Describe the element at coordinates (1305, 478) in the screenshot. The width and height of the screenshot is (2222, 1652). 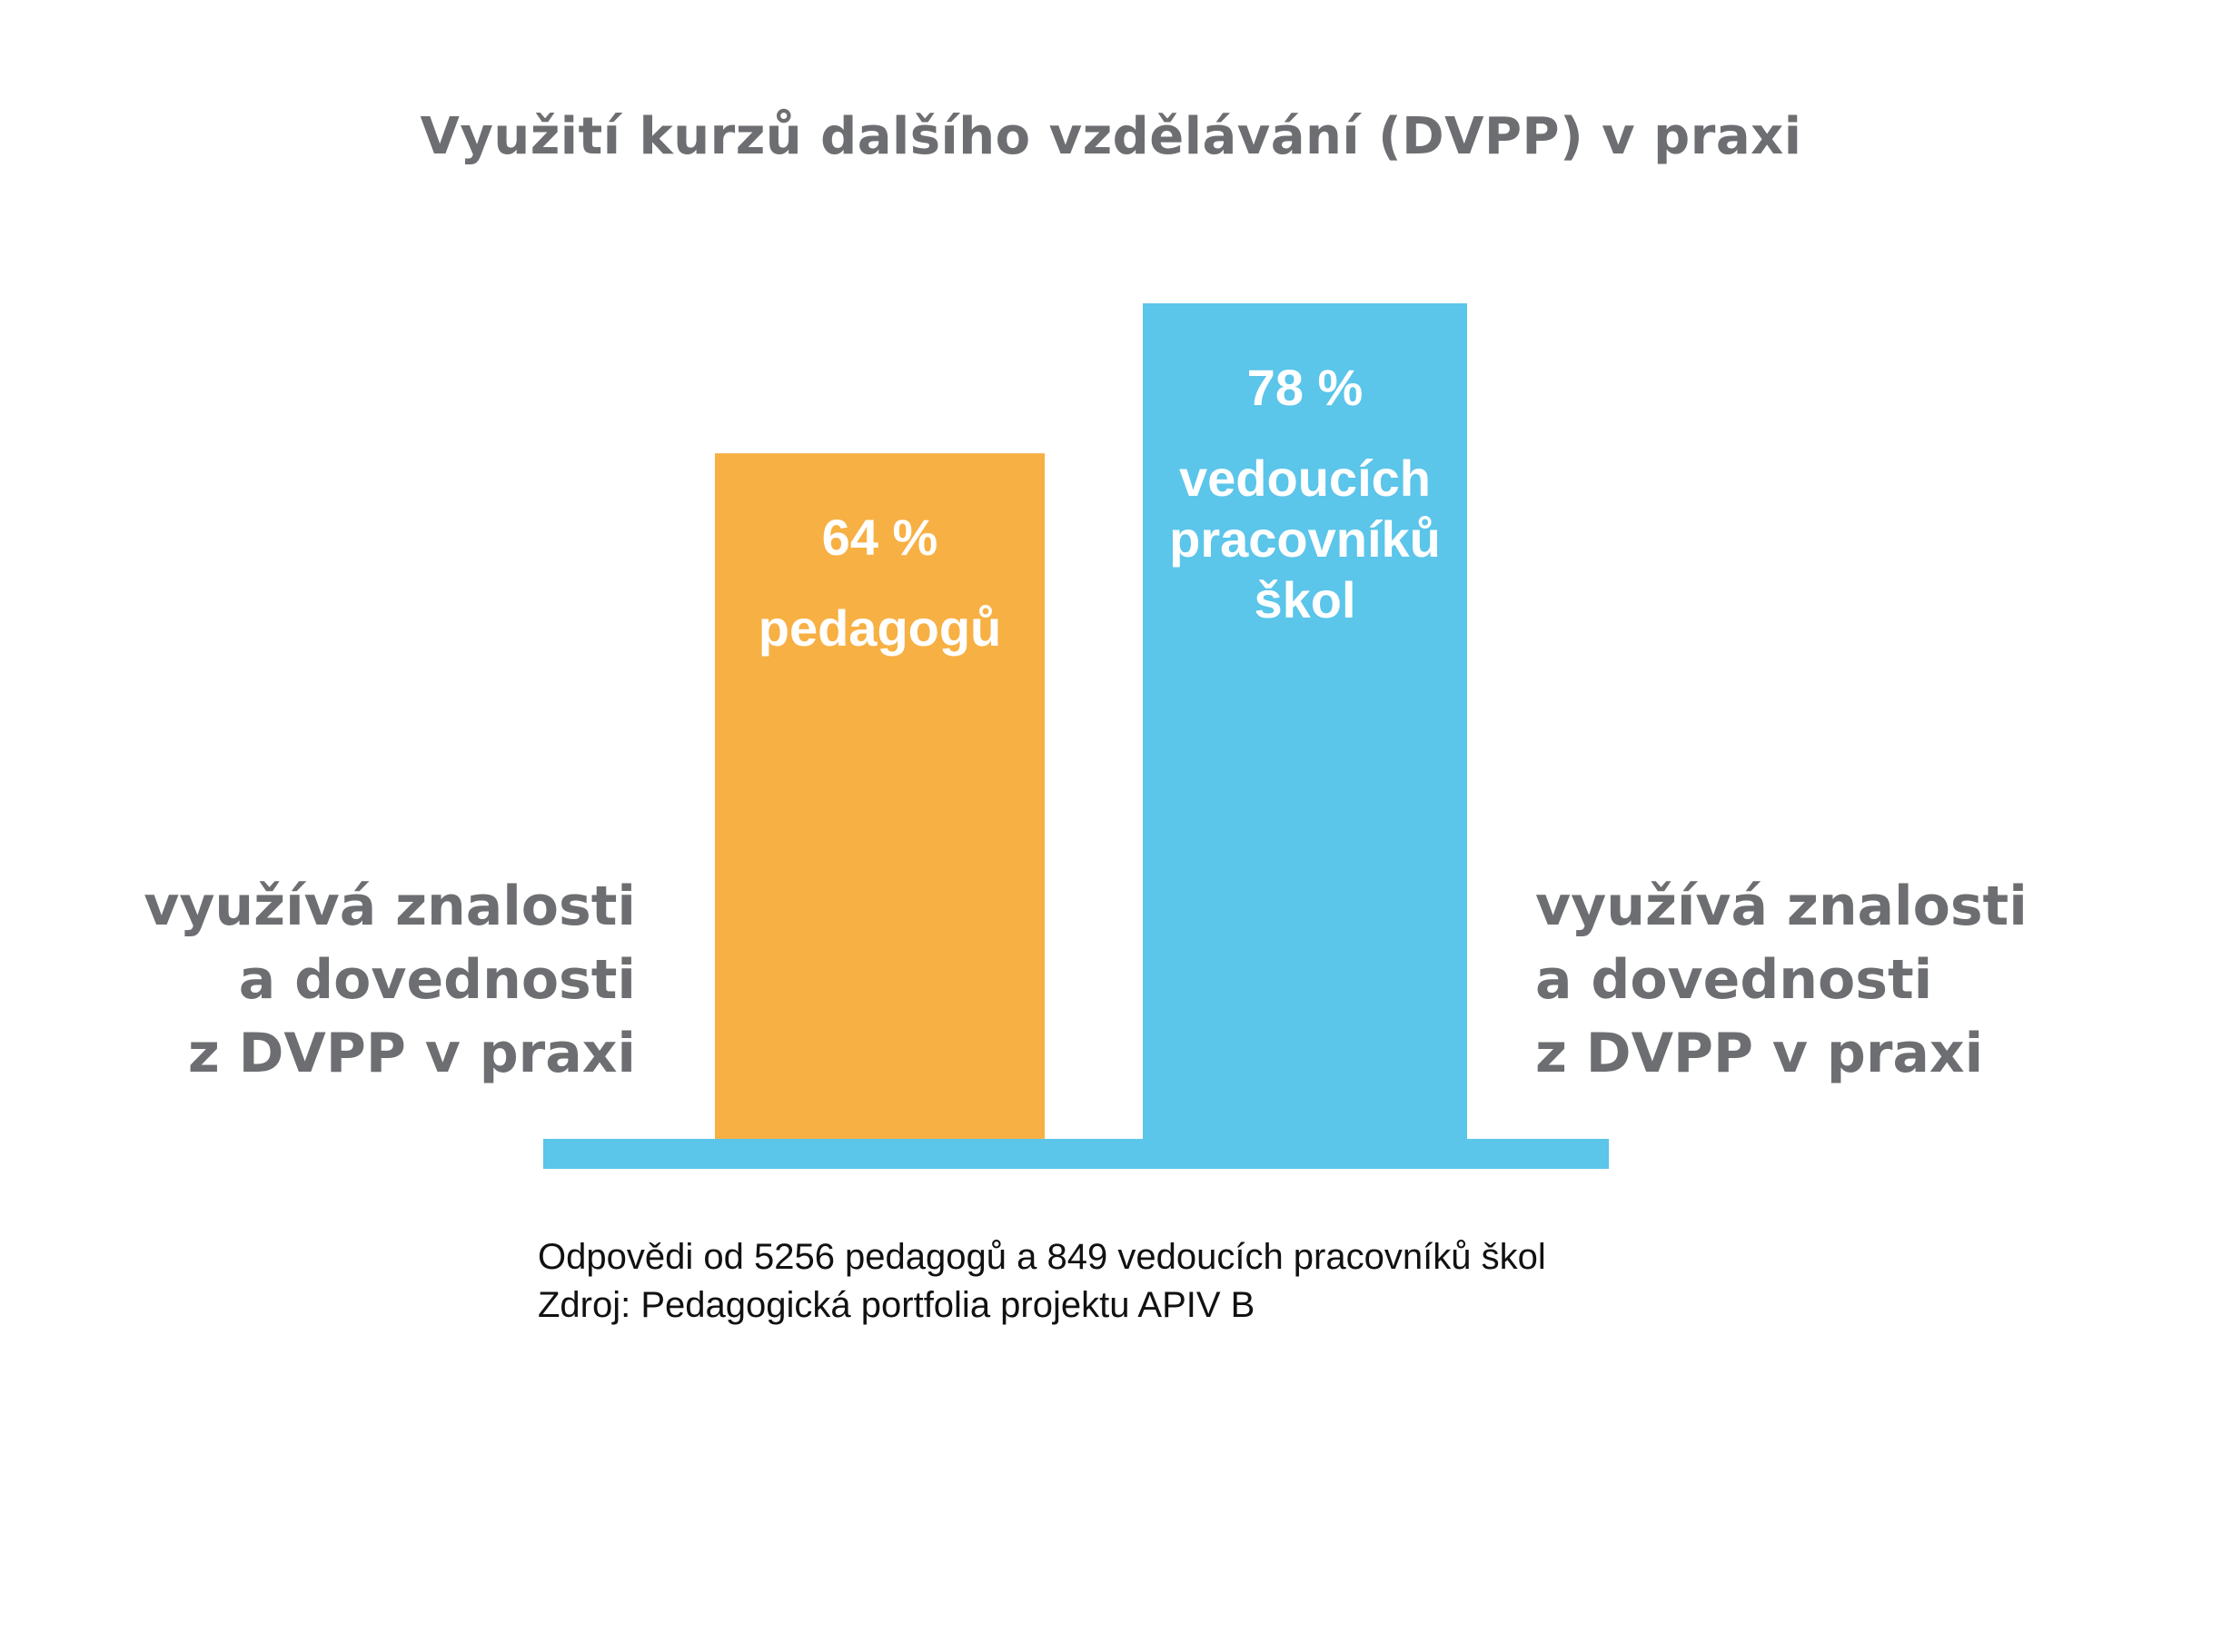
I see `bar-category-label: vedoucích` at that location.